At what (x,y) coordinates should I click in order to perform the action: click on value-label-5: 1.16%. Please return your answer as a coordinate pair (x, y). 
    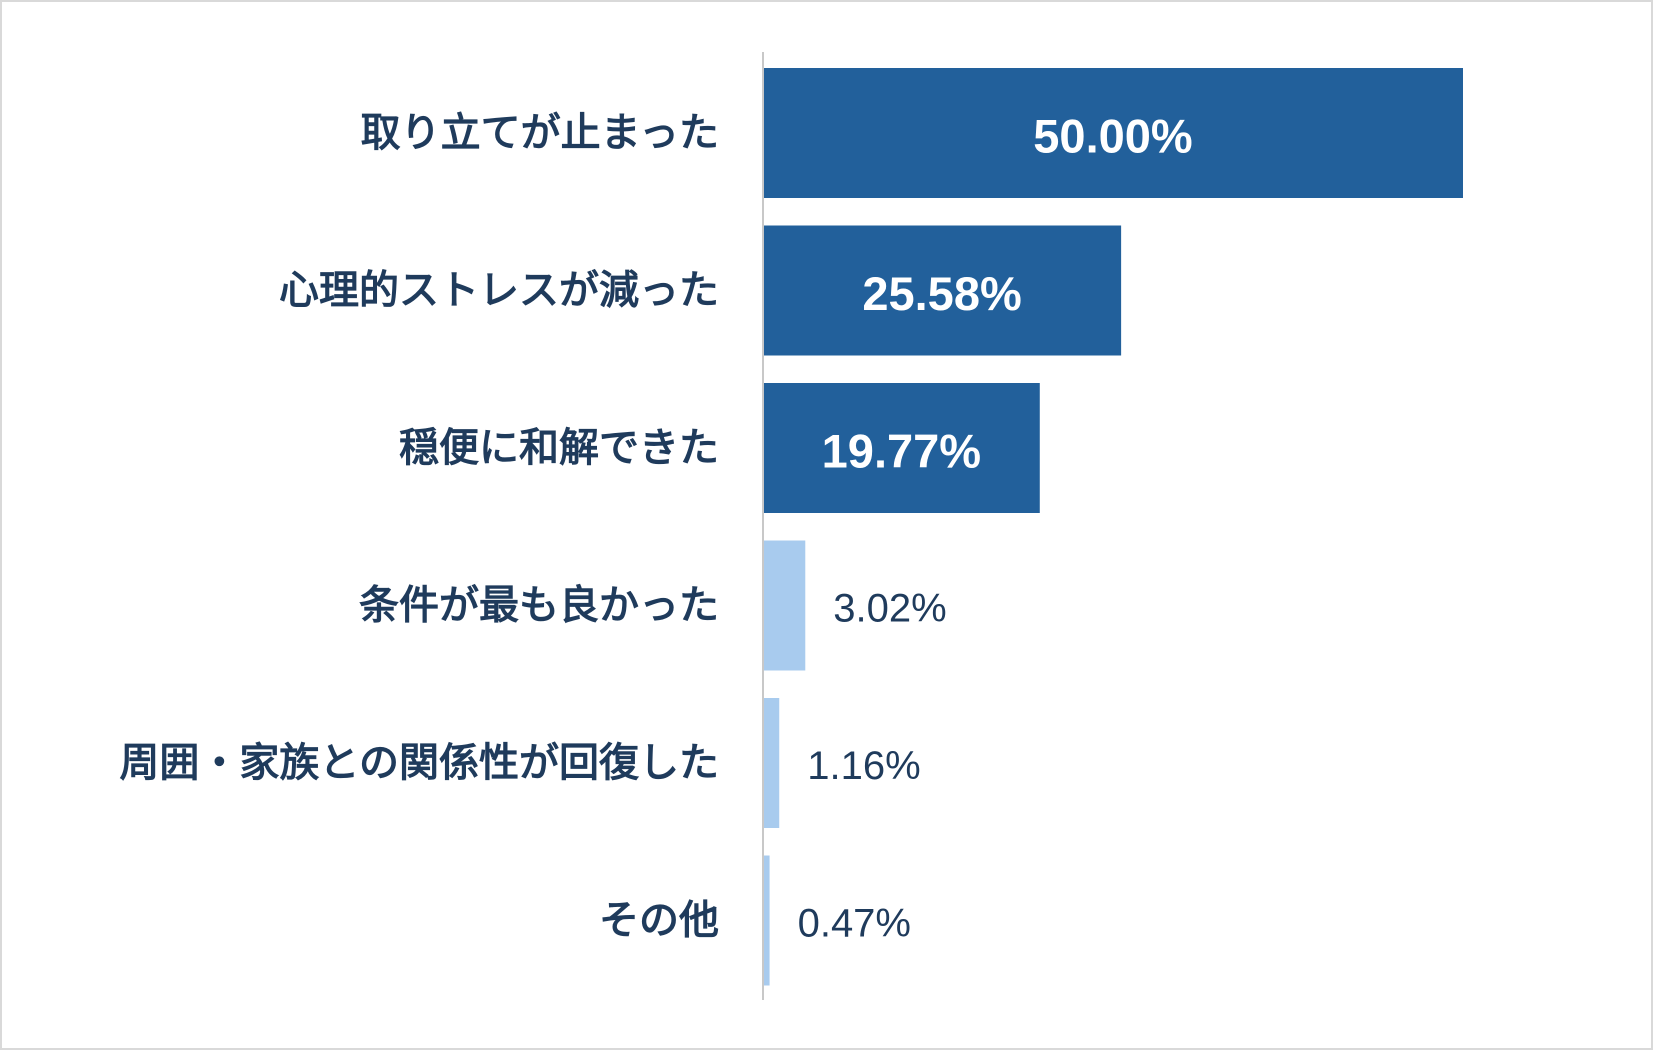
    Looking at the image, I should click on (863, 766).